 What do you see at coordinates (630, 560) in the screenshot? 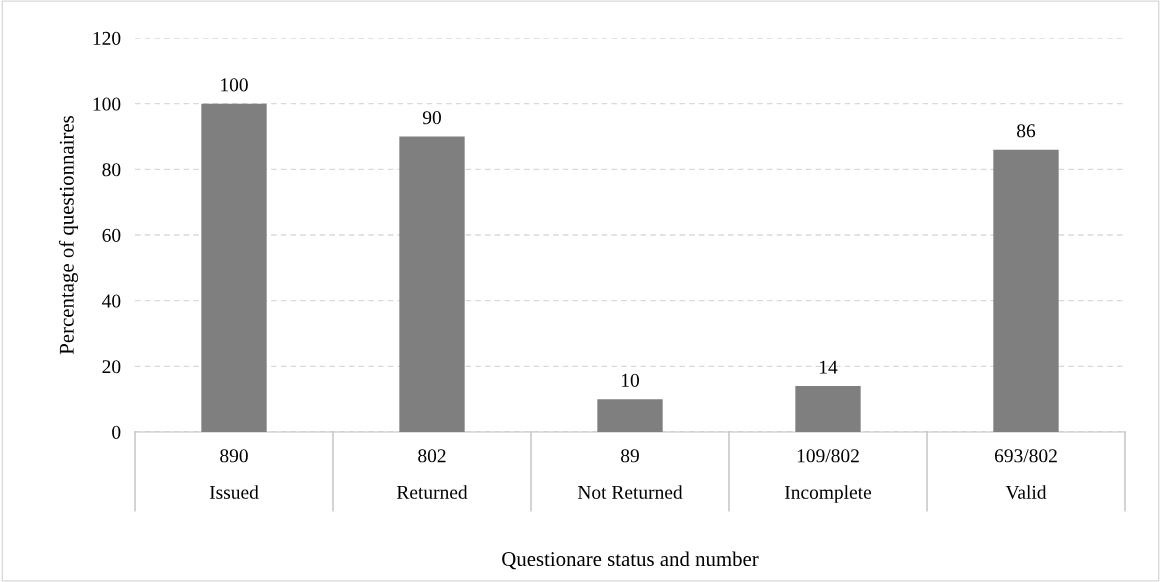
I see `x-axis-title: Questionare status and number` at bounding box center [630, 560].